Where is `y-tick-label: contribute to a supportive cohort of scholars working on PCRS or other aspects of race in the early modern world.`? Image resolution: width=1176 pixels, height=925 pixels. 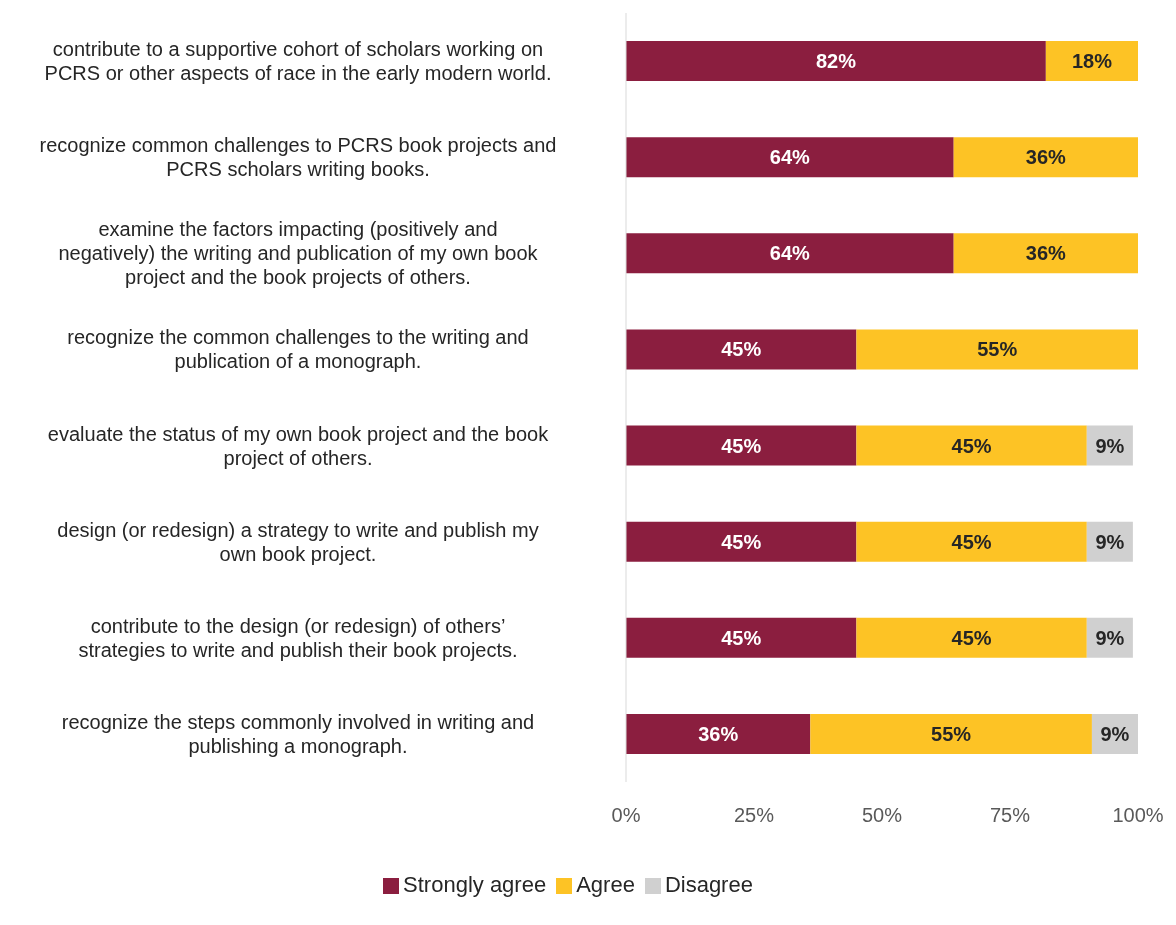
y-tick-label: contribute to a supportive cohort of scholars working on PCRS or other aspects of race in the early modern world. is located at coordinates (298, 61).